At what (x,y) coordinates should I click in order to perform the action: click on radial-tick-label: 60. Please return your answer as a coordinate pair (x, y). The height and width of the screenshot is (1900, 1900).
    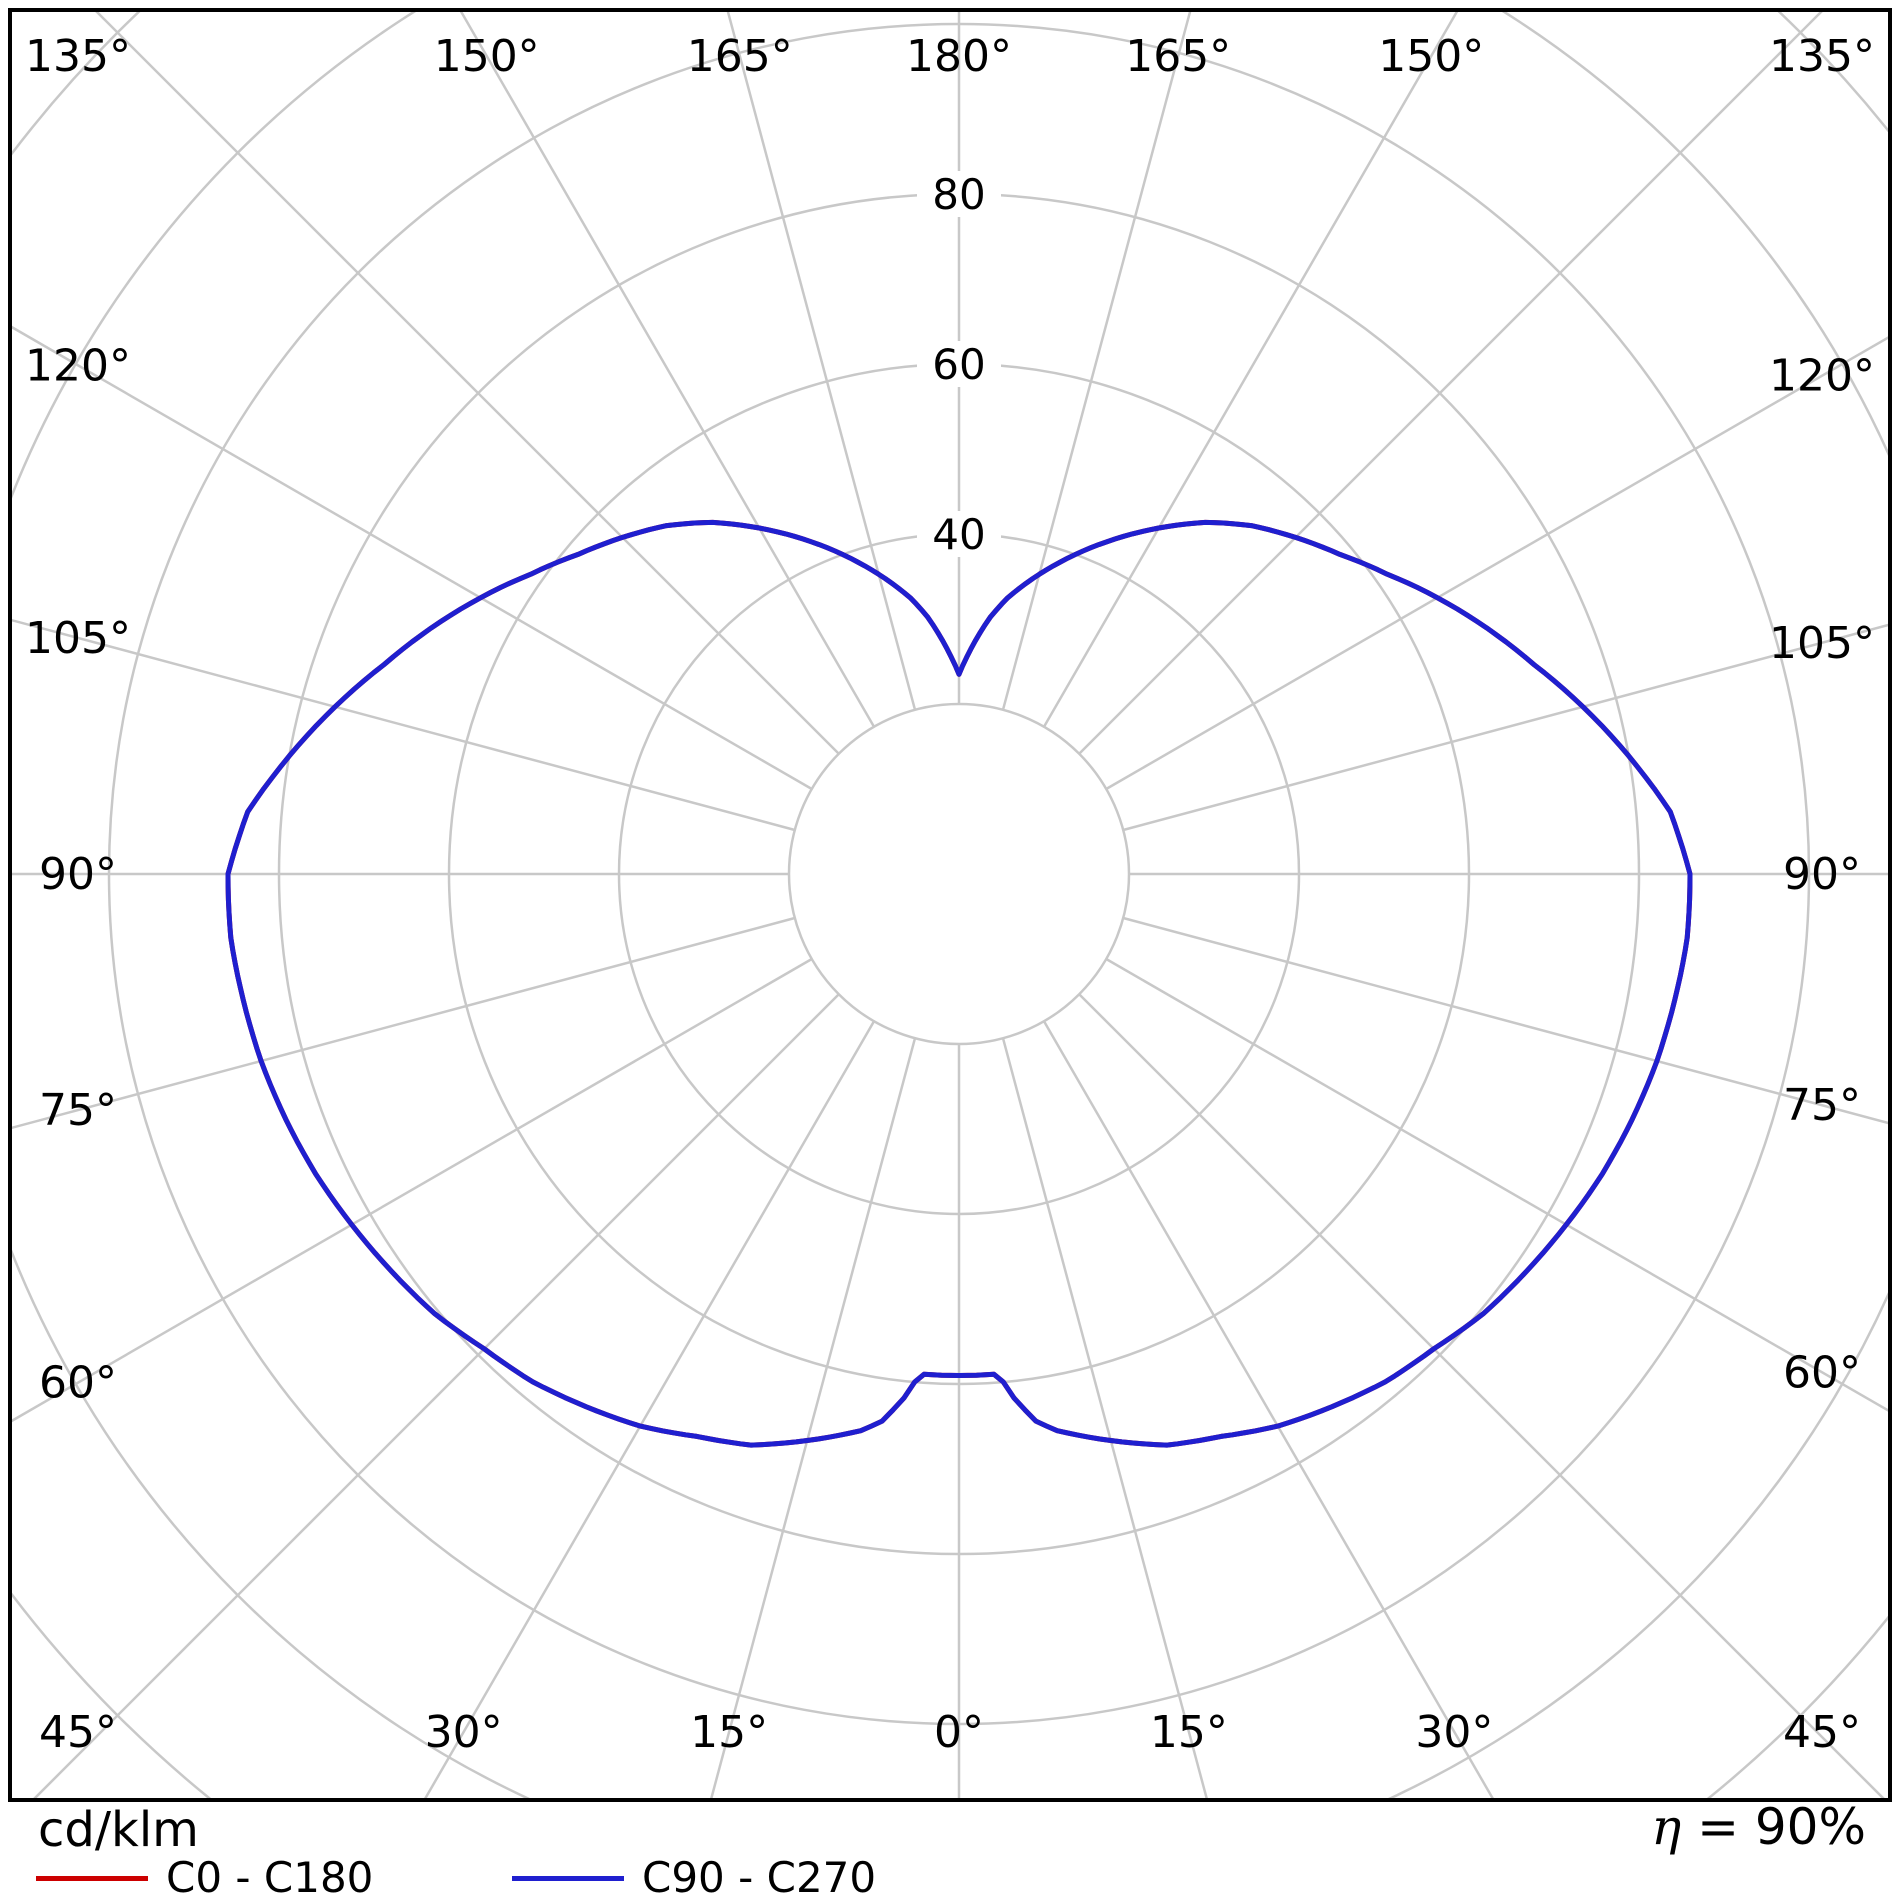
    Looking at the image, I should click on (958, 364).